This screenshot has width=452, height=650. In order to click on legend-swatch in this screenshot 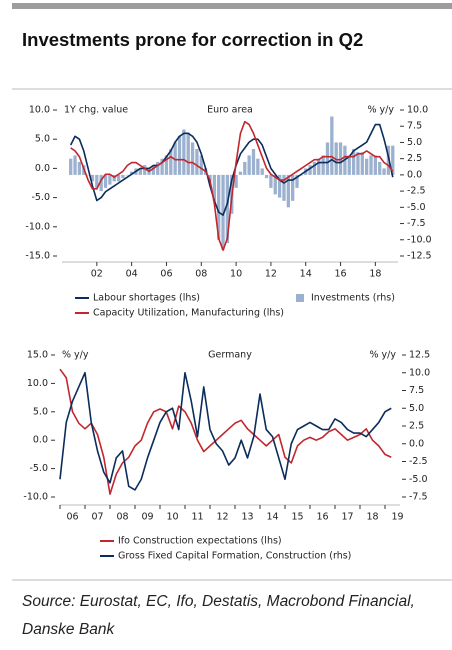, I will do `click(300, 298)`.